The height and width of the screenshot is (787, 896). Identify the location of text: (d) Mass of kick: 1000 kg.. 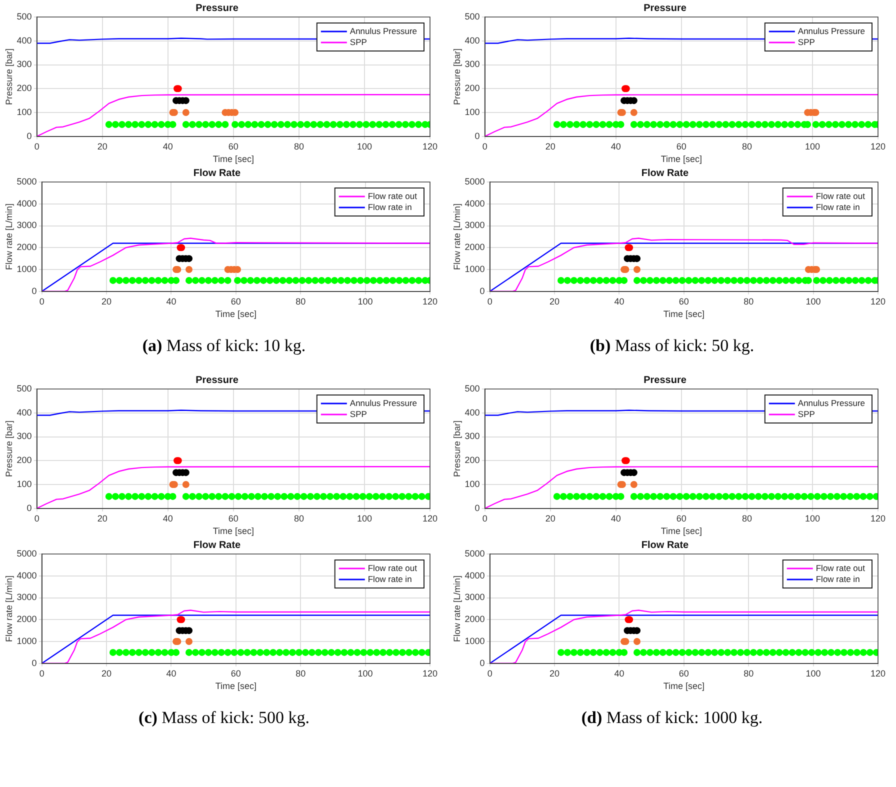
(672, 718).